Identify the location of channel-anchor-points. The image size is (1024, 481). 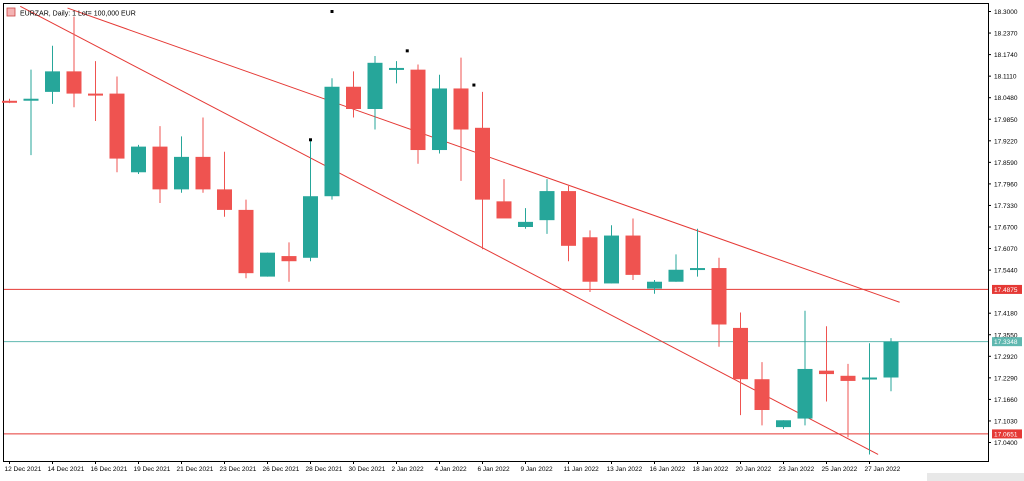
(392, 76).